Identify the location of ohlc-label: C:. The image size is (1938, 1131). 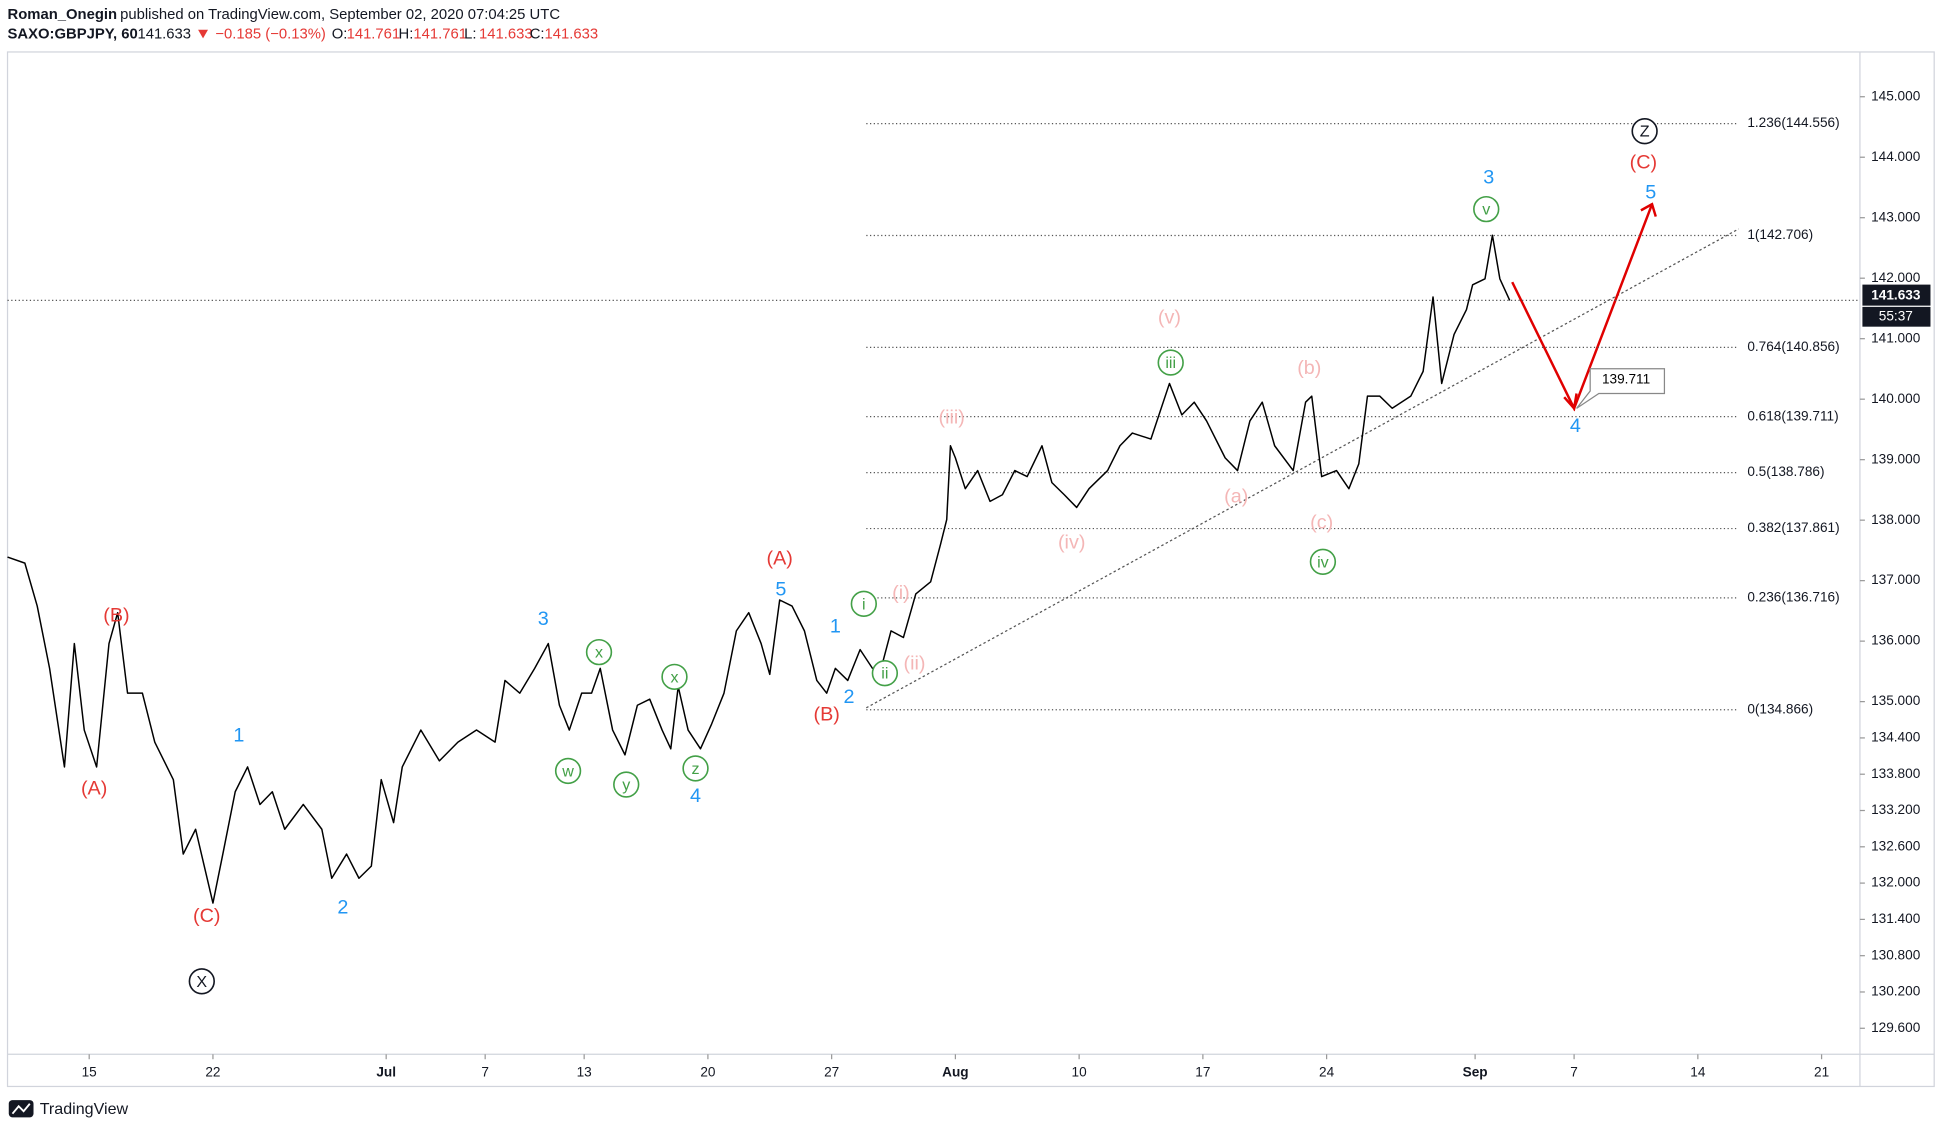
(537, 35).